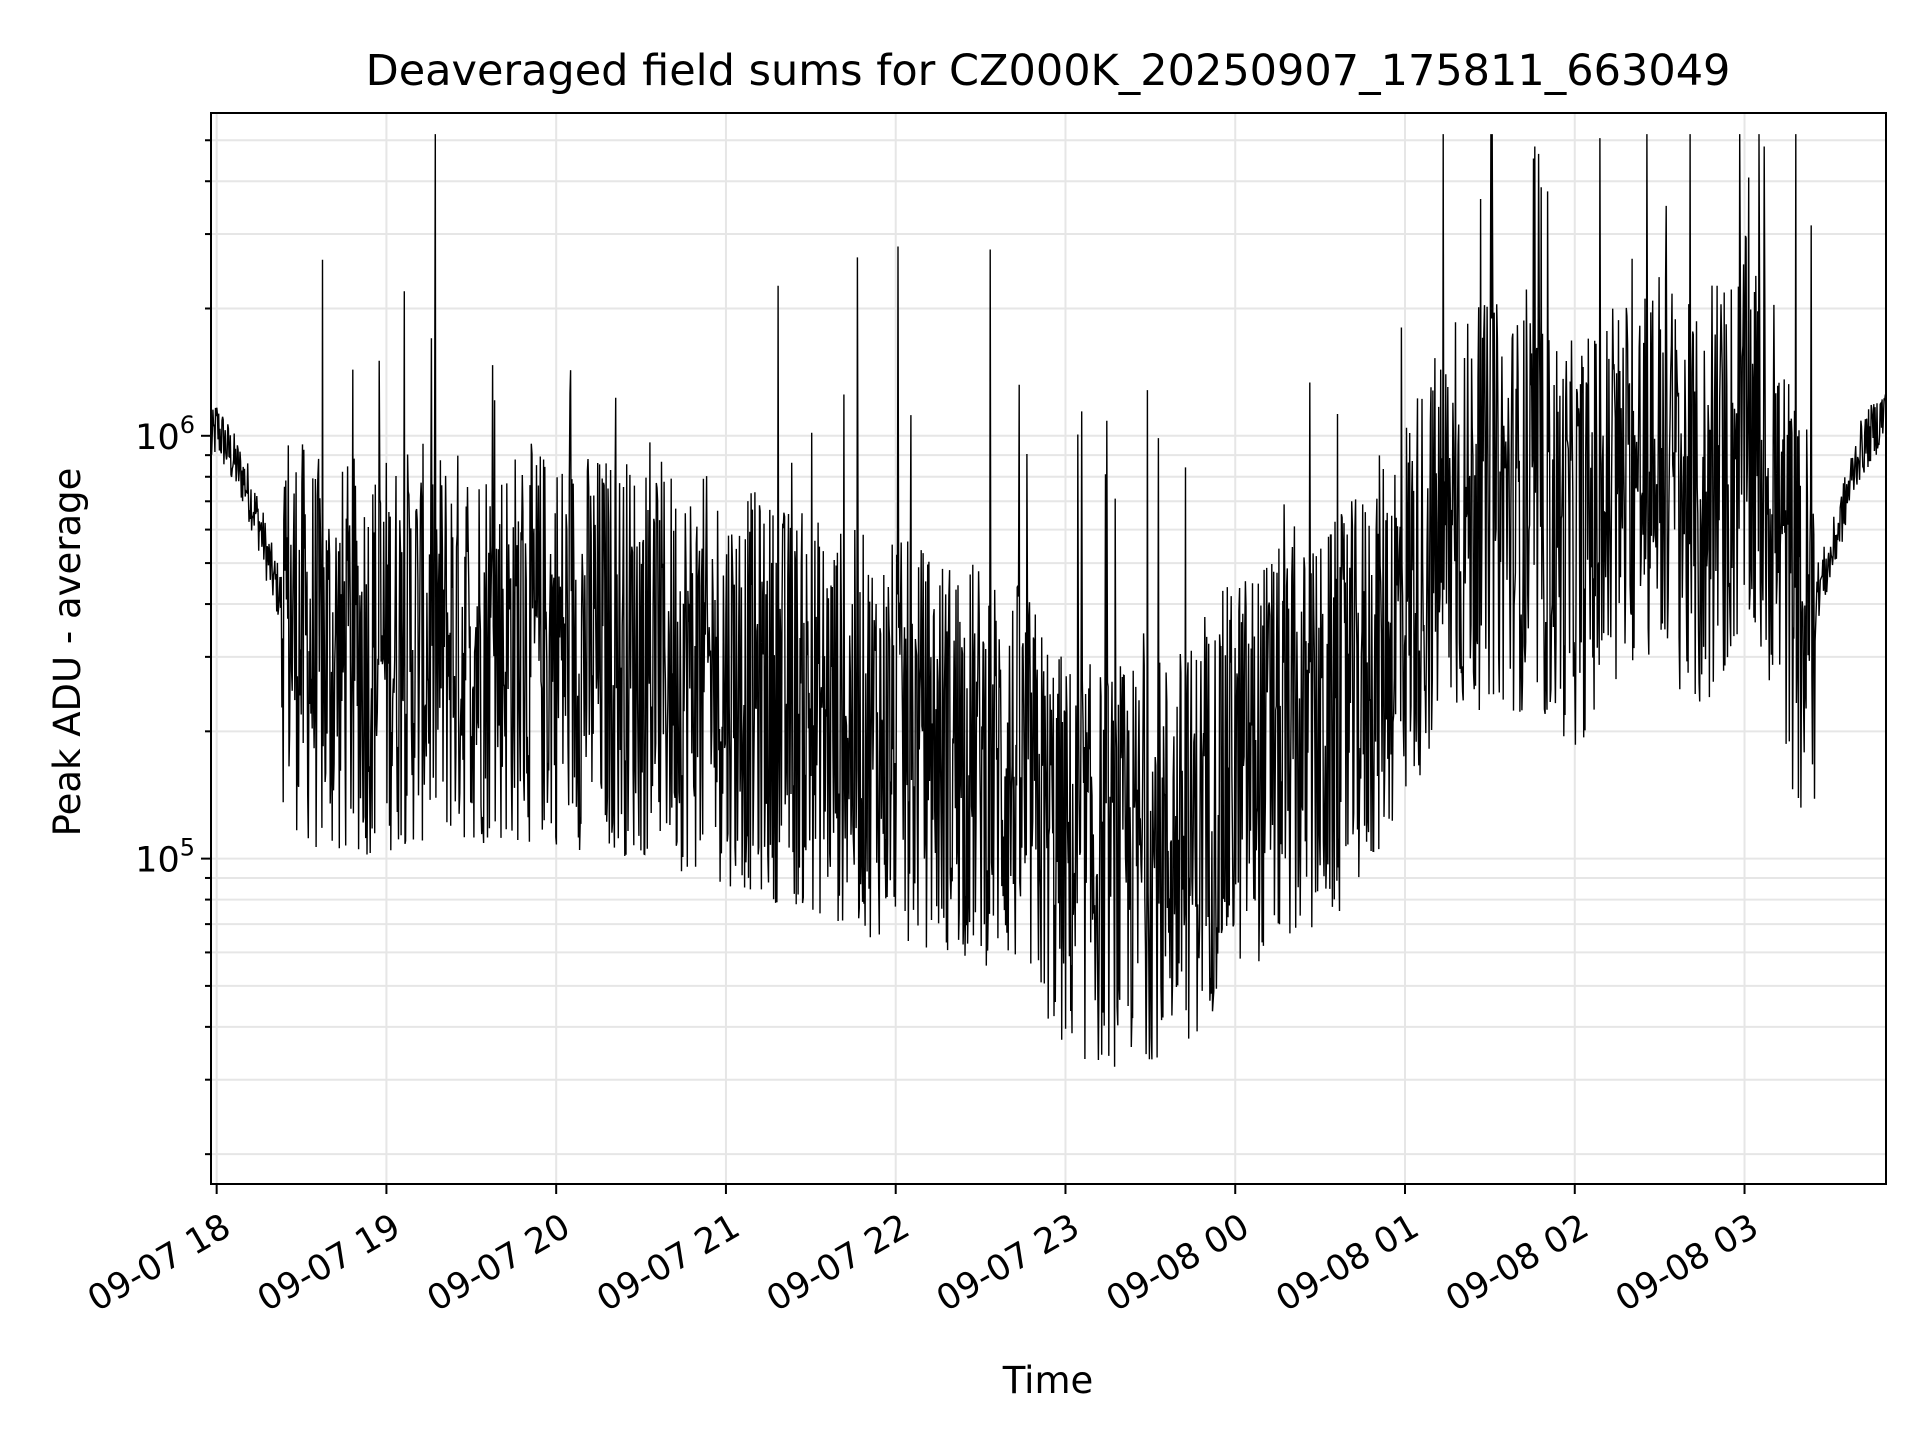 The image size is (1920, 1440). What do you see at coordinates (1178, 1263) in the screenshot?
I see `x-tick-label: 09-08 00` at bounding box center [1178, 1263].